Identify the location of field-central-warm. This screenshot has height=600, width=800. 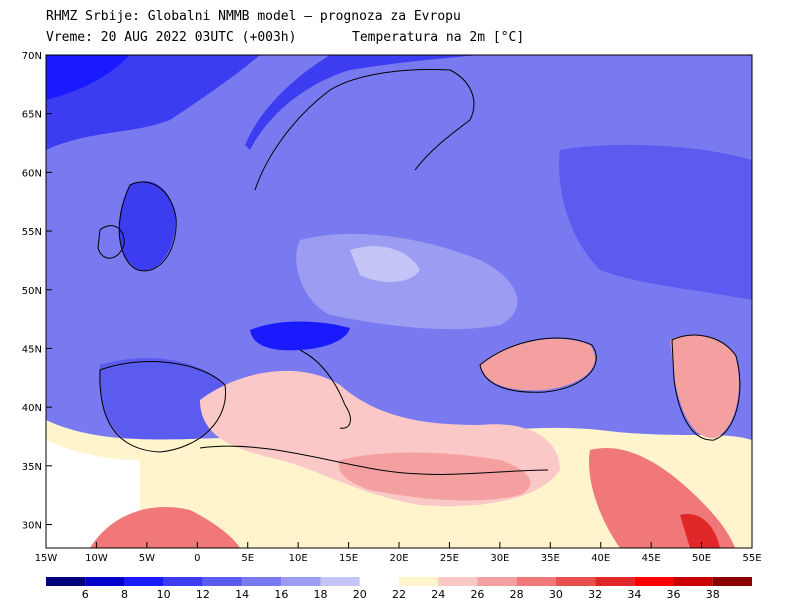
(385, 264).